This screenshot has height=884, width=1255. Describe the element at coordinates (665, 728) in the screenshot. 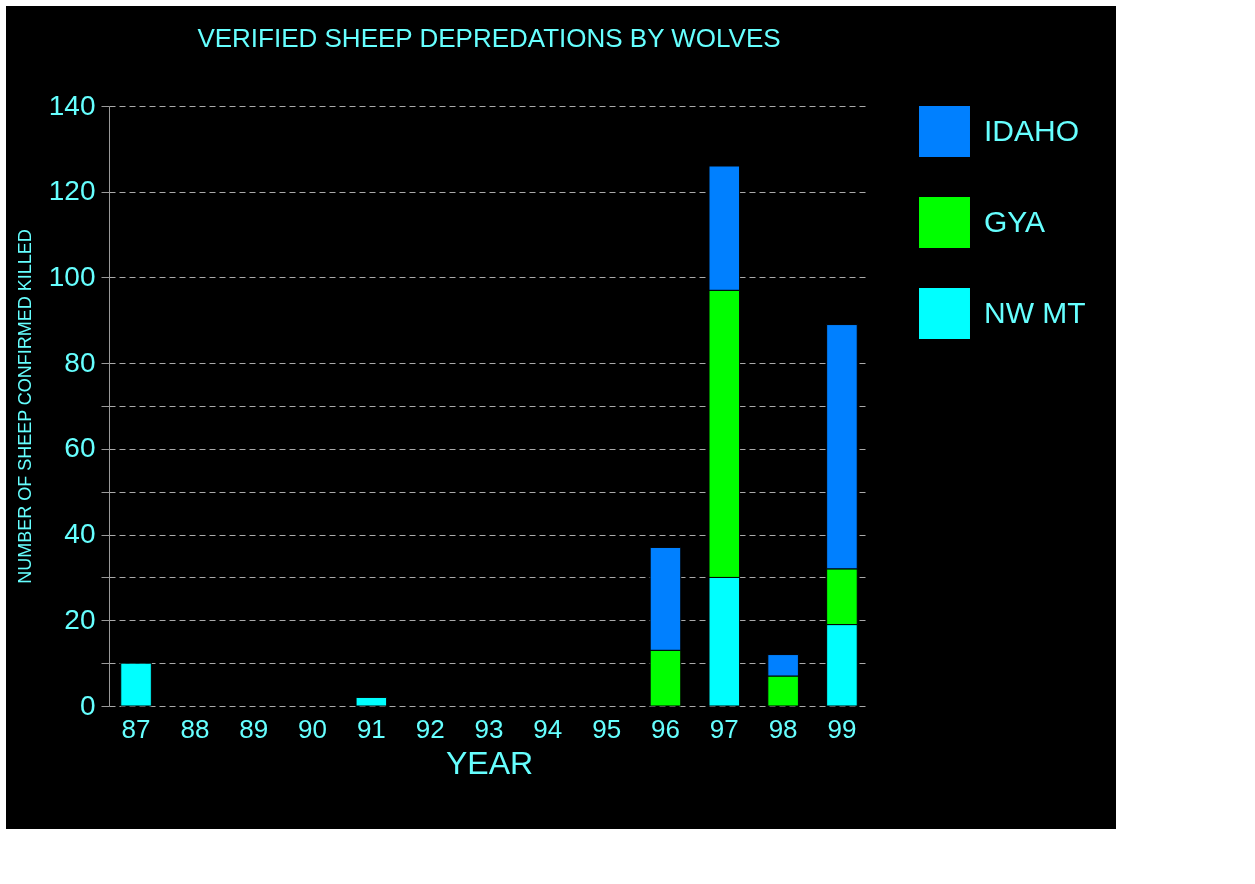

I see `x-tick-label: 96` at that location.